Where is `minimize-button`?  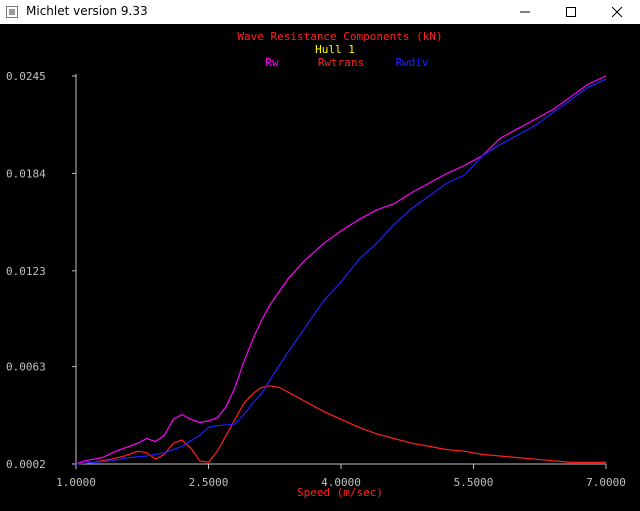 minimize-button is located at coordinates (525, 12).